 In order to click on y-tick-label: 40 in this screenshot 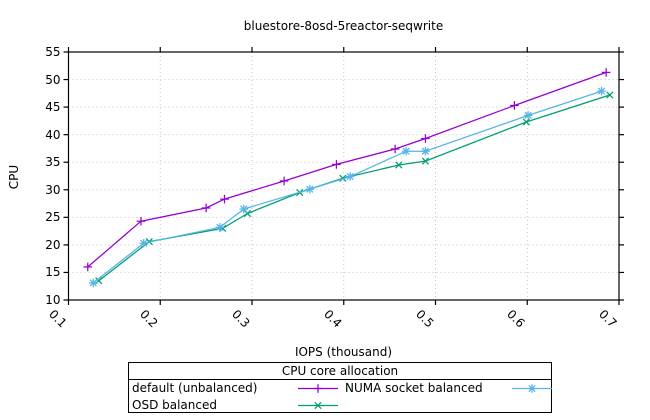, I will do `click(53, 134)`.